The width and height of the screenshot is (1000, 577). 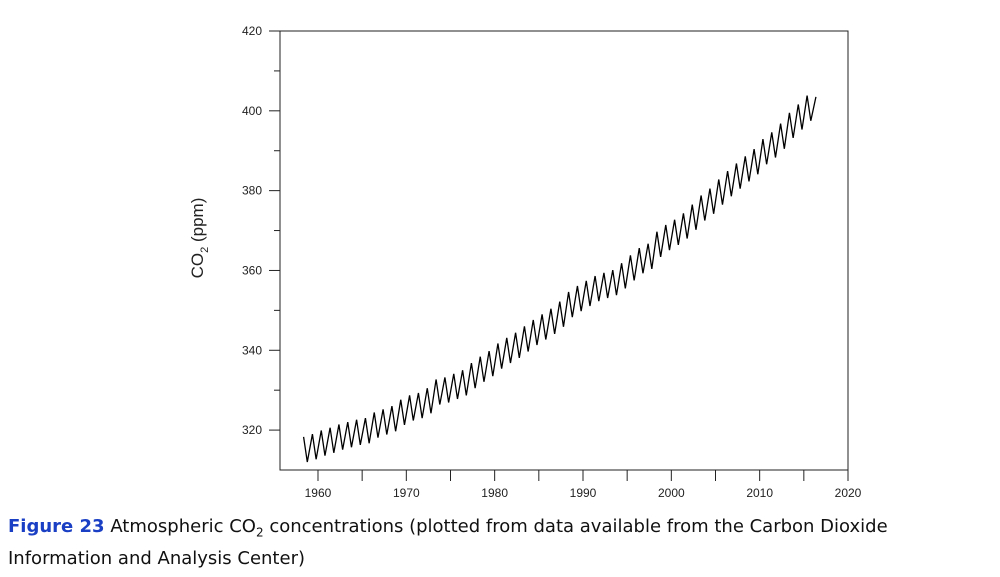 What do you see at coordinates (318, 493) in the screenshot?
I see `x-tick-label: 1960` at bounding box center [318, 493].